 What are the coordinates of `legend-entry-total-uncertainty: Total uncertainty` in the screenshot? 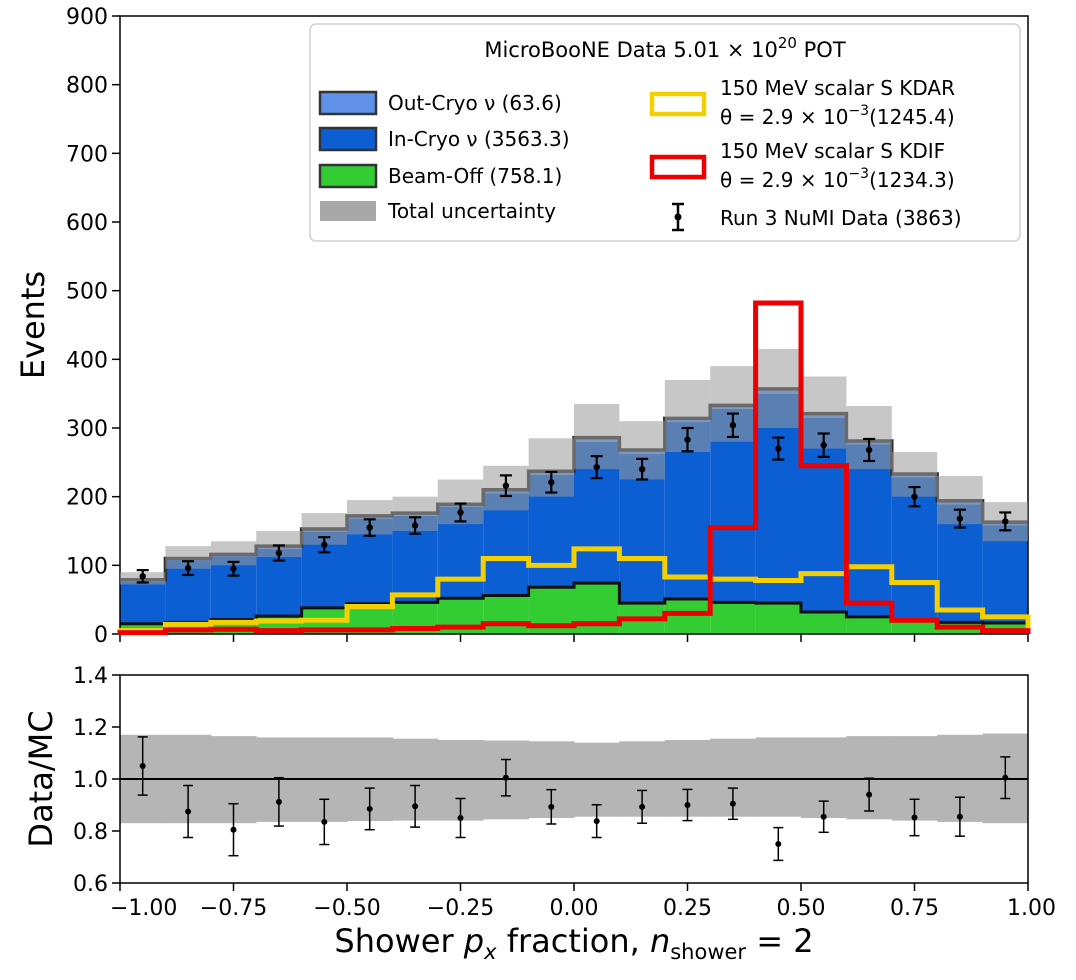 It's located at (438, 211).